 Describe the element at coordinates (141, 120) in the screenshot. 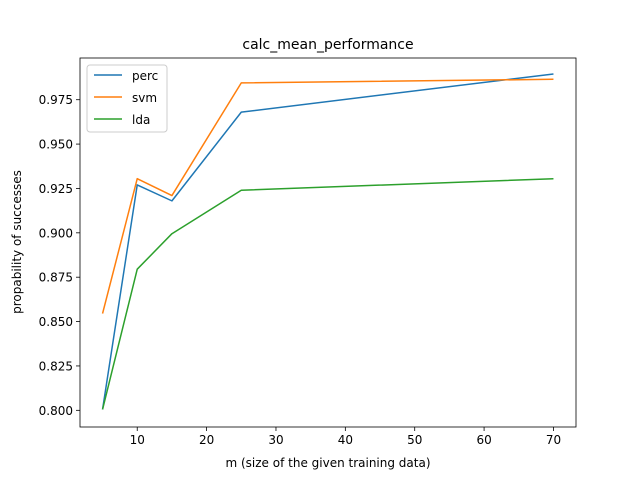

I see `legend-label-lda: lda` at that location.